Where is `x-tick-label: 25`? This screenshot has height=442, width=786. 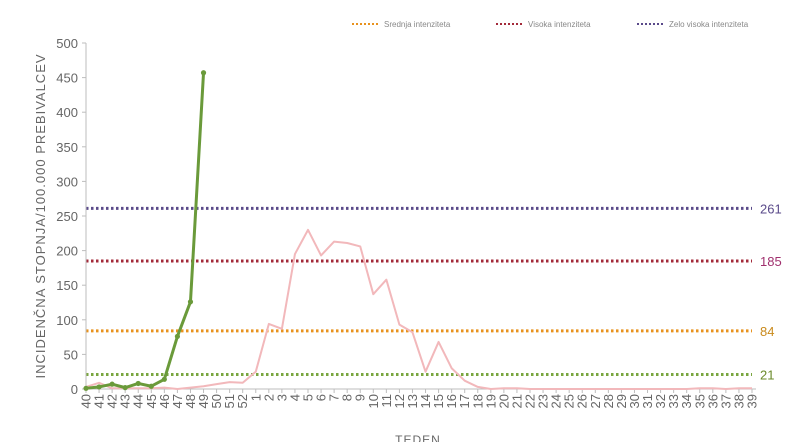
x-tick-label: 25 is located at coordinates (569, 401).